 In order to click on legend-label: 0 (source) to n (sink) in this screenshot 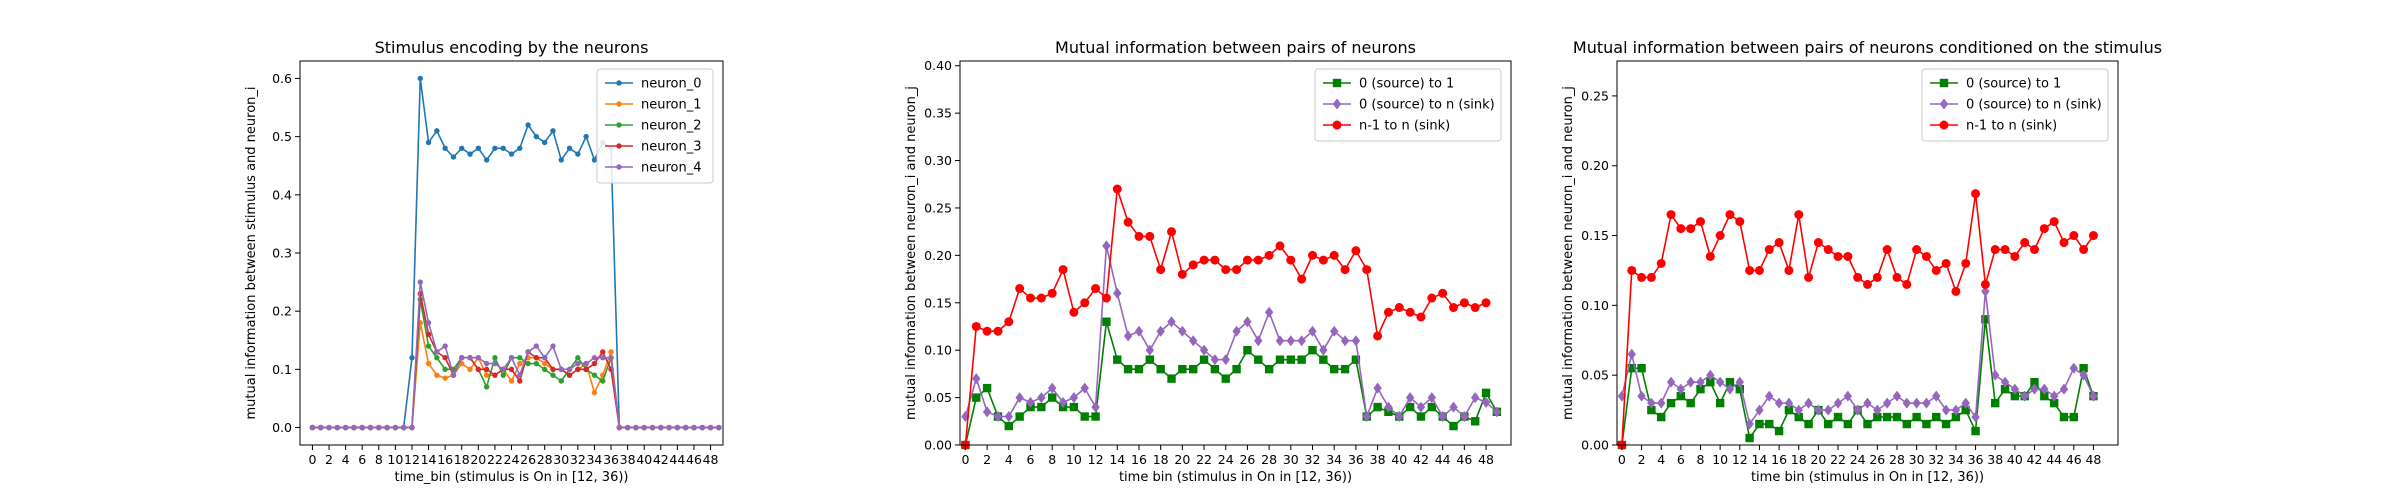, I will do `click(2034, 105)`.